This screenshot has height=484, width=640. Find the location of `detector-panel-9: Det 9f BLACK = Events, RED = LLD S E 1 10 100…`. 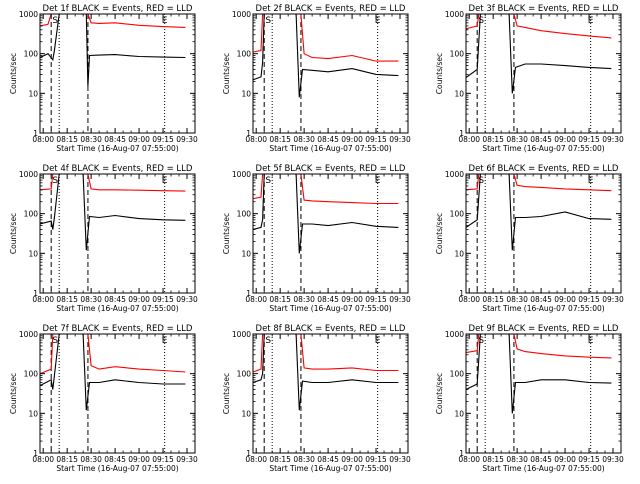

detector-panel-9: Det 9f BLACK = Events, RED = LLD S E 1 10 100… is located at coordinates (529, 398).